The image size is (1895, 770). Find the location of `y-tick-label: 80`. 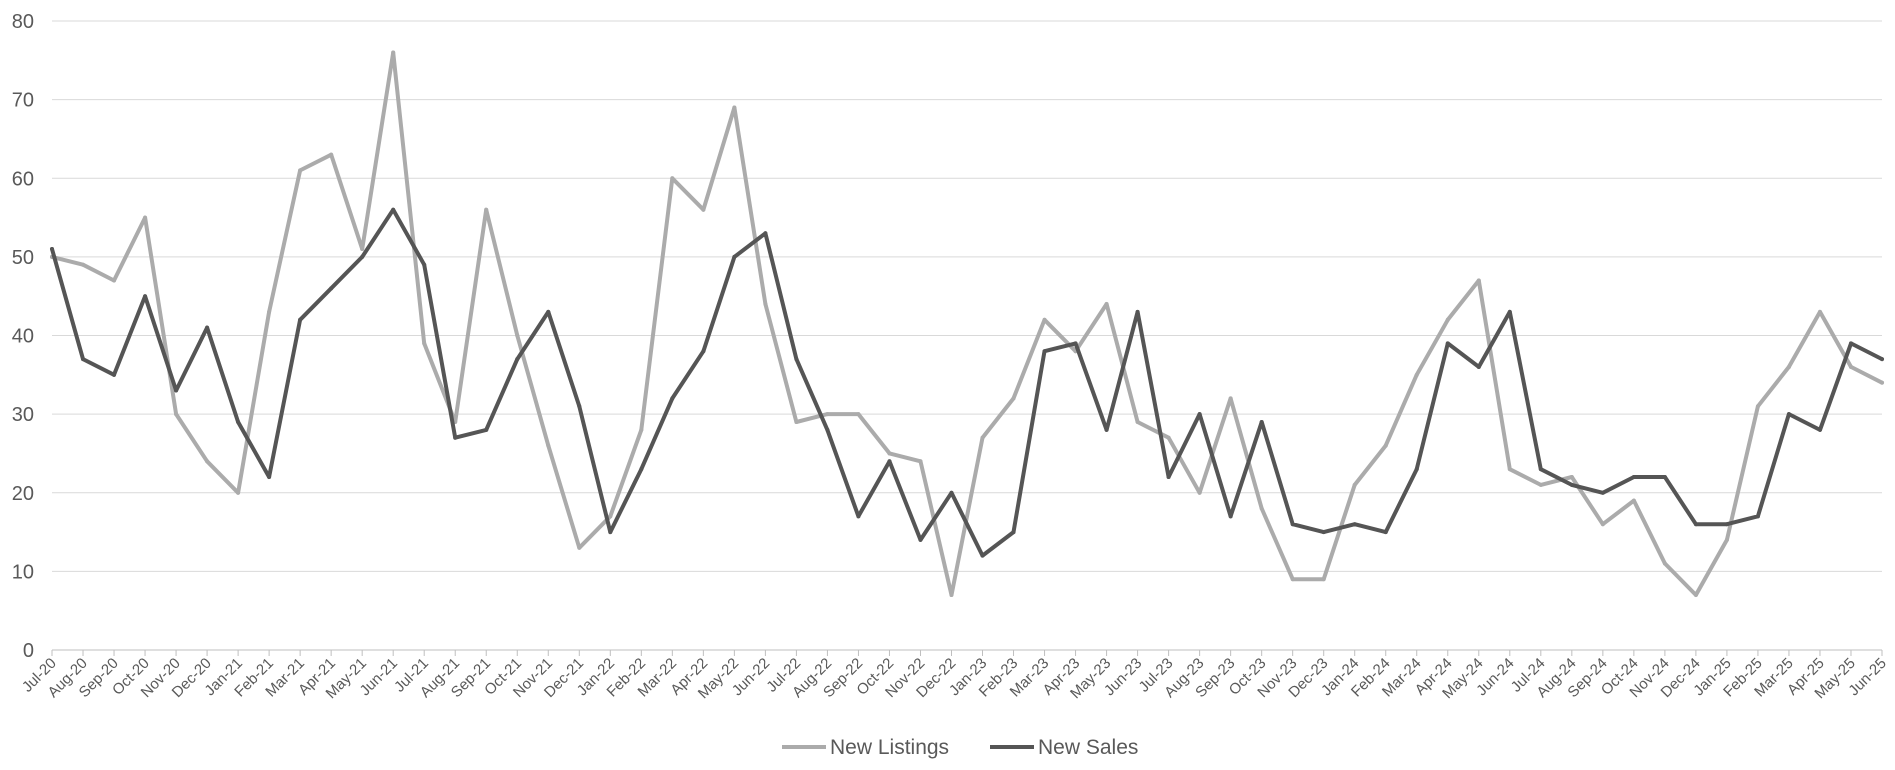

y-tick-label: 80 is located at coordinates (23, 22).